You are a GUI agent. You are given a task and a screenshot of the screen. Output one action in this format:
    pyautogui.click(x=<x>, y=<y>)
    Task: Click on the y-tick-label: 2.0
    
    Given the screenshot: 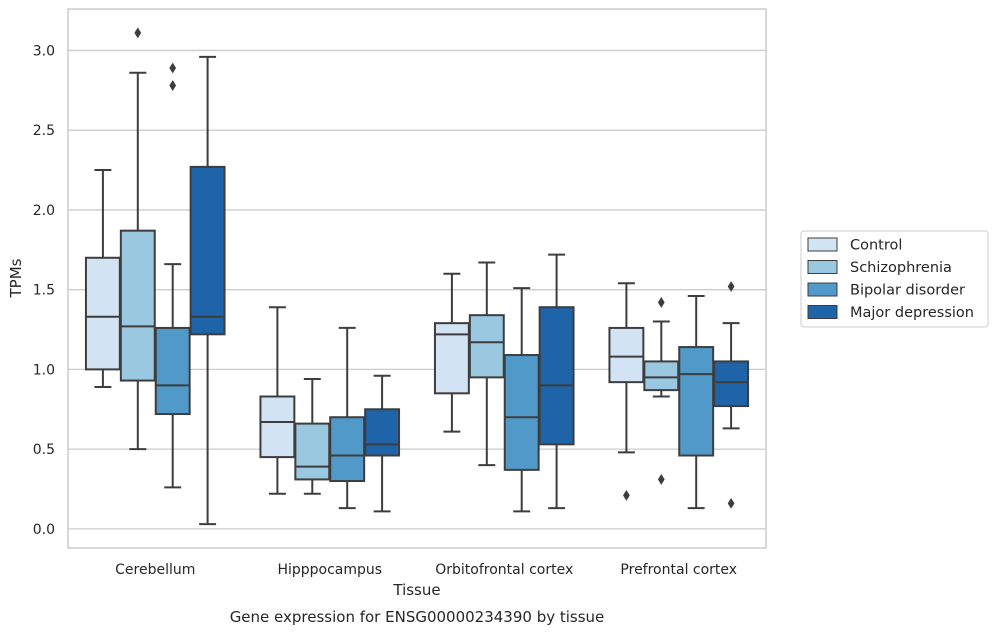 What is the action you would take?
    pyautogui.click(x=44, y=211)
    